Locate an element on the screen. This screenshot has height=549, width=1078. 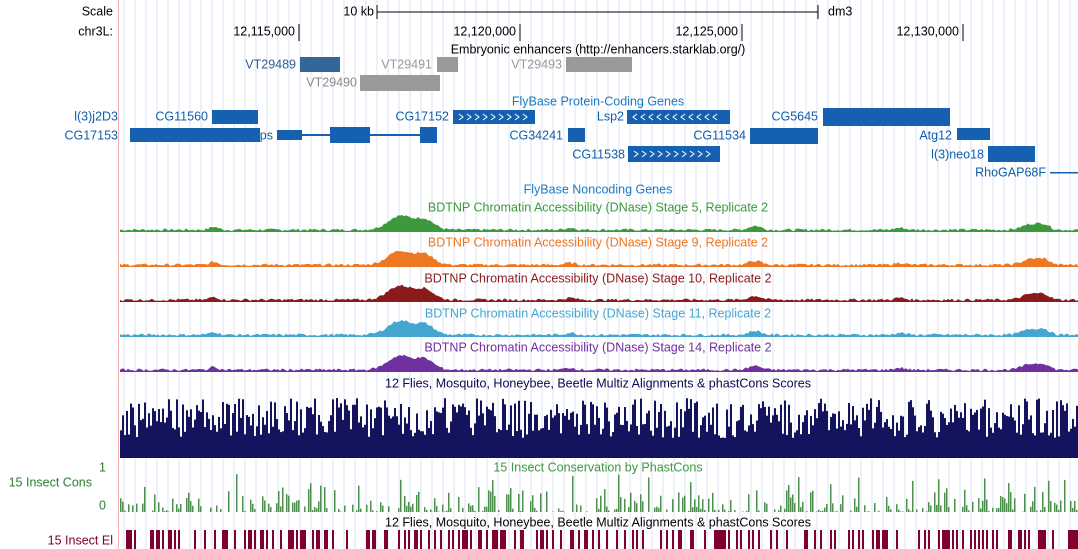
enhancer-label: VT29489 is located at coordinates (270, 64).